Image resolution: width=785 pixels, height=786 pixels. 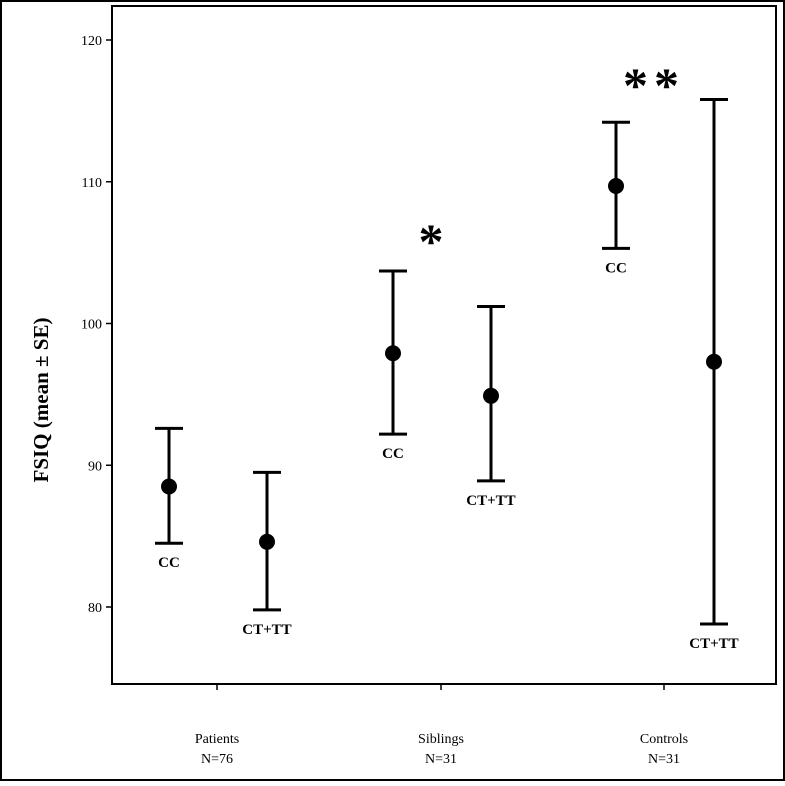 What do you see at coordinates (664, 739) in the screenshot?
I see `x-tick-label-controls: Controls` at bounding box center [664, 739].